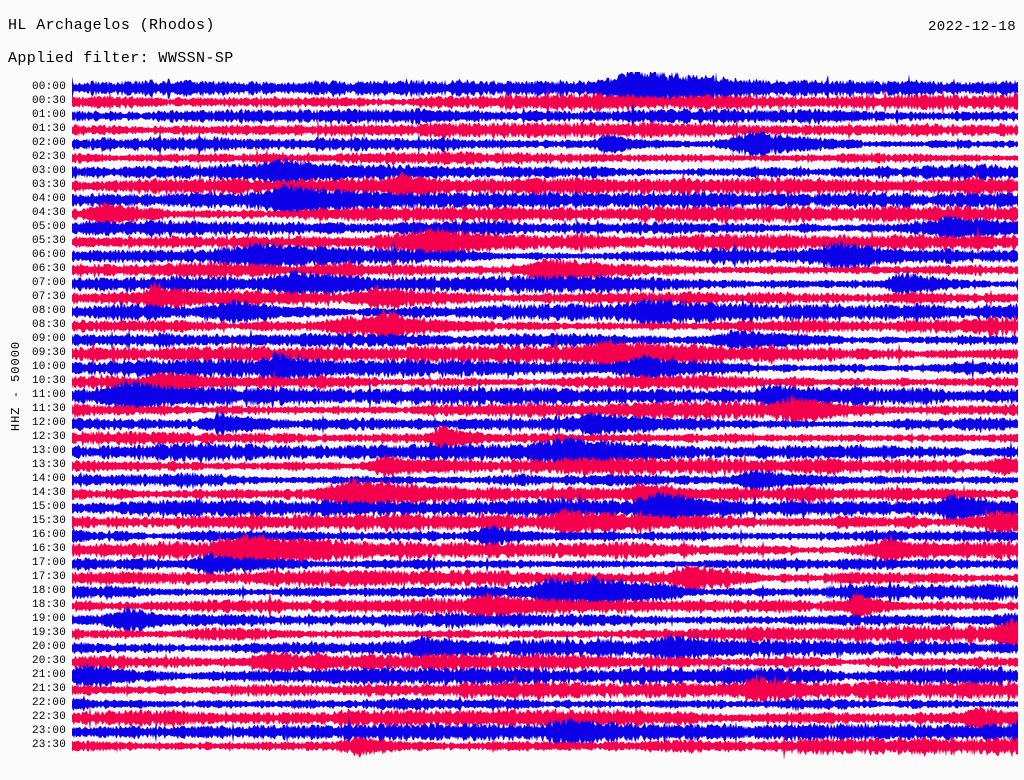 The height and width of the screenshot is (780, 1024). What do you see at coordinates (48, 423) in the screenshot?
I see `time-tick-label: 12:00` at bounding box center [48, 423].